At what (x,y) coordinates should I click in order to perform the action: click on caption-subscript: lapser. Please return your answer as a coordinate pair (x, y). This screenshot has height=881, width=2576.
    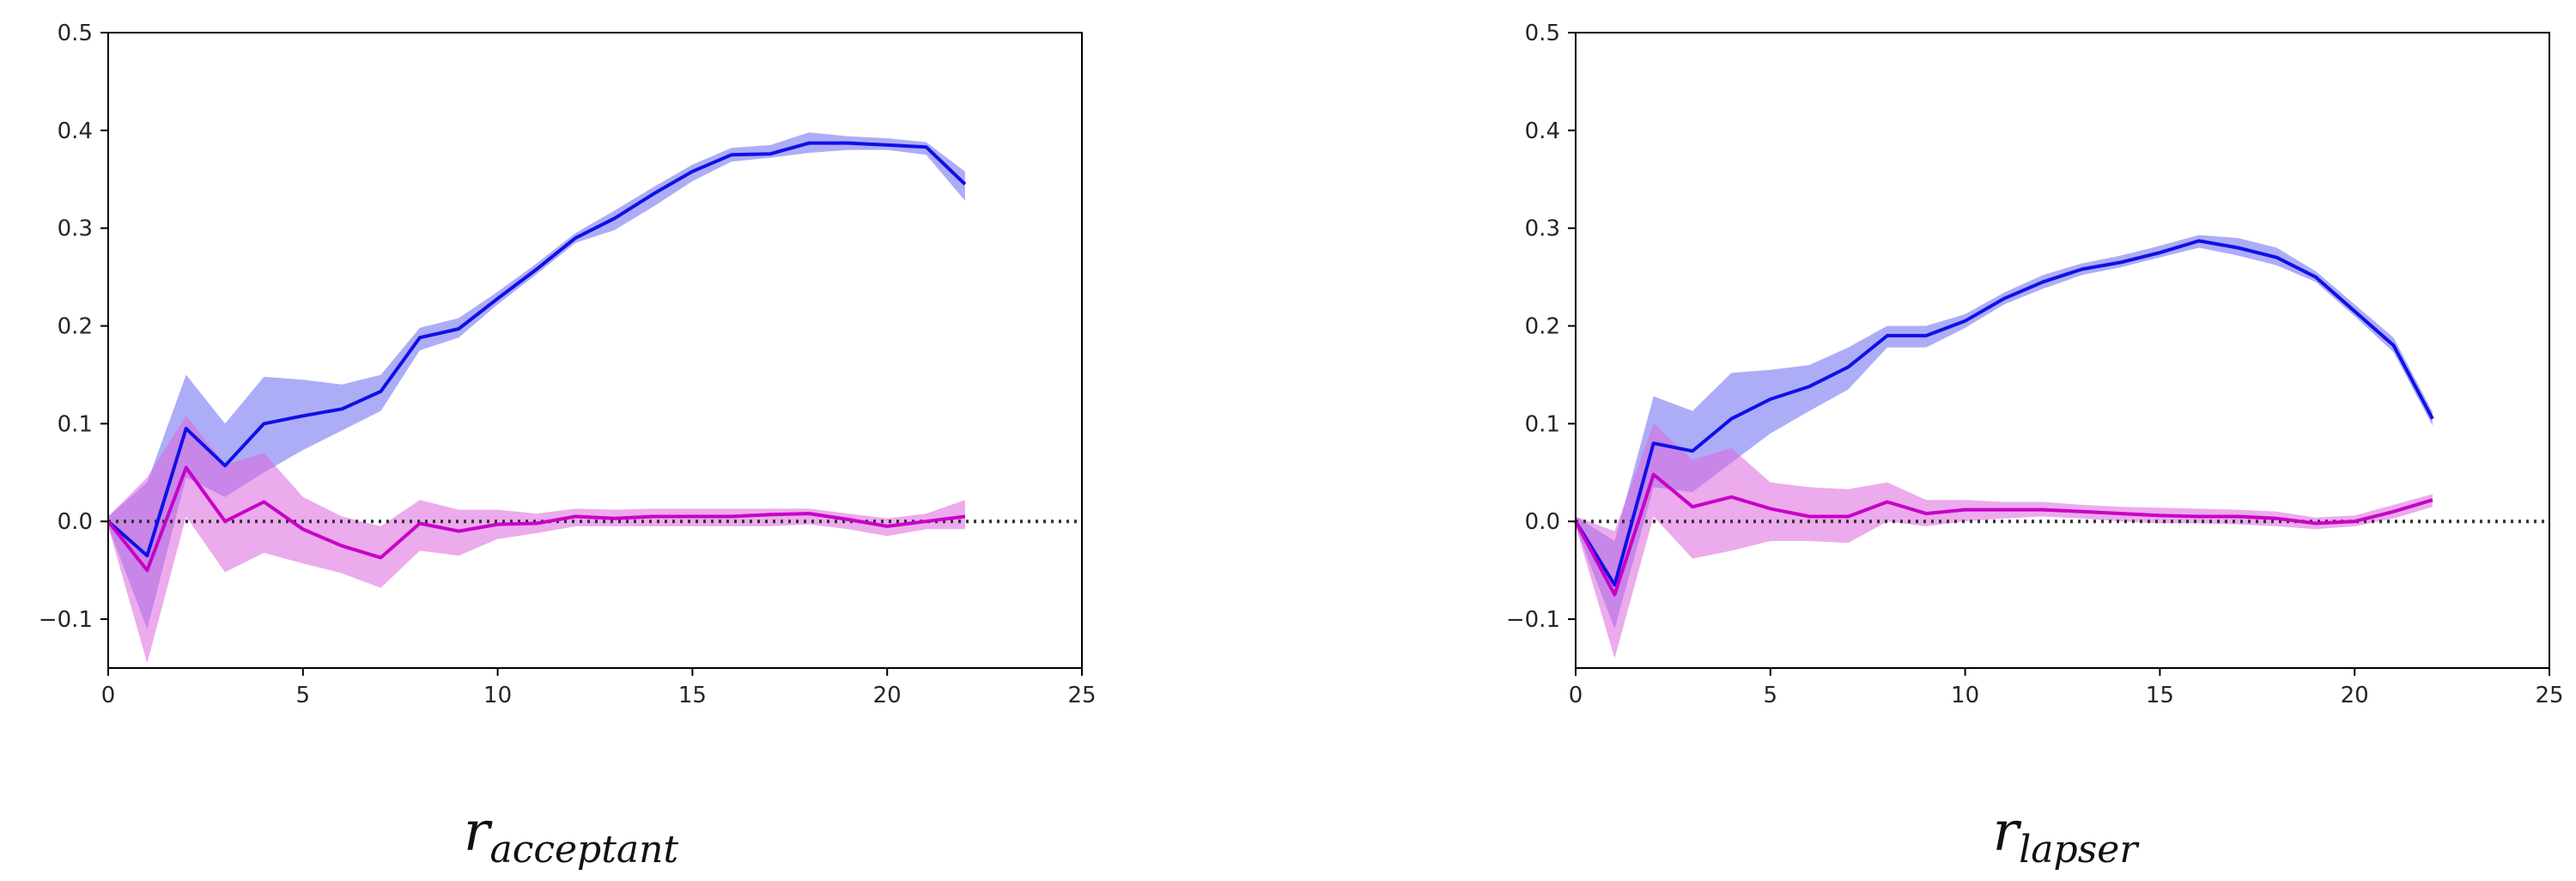
    Looking at the image, I should click on (2079, 850).